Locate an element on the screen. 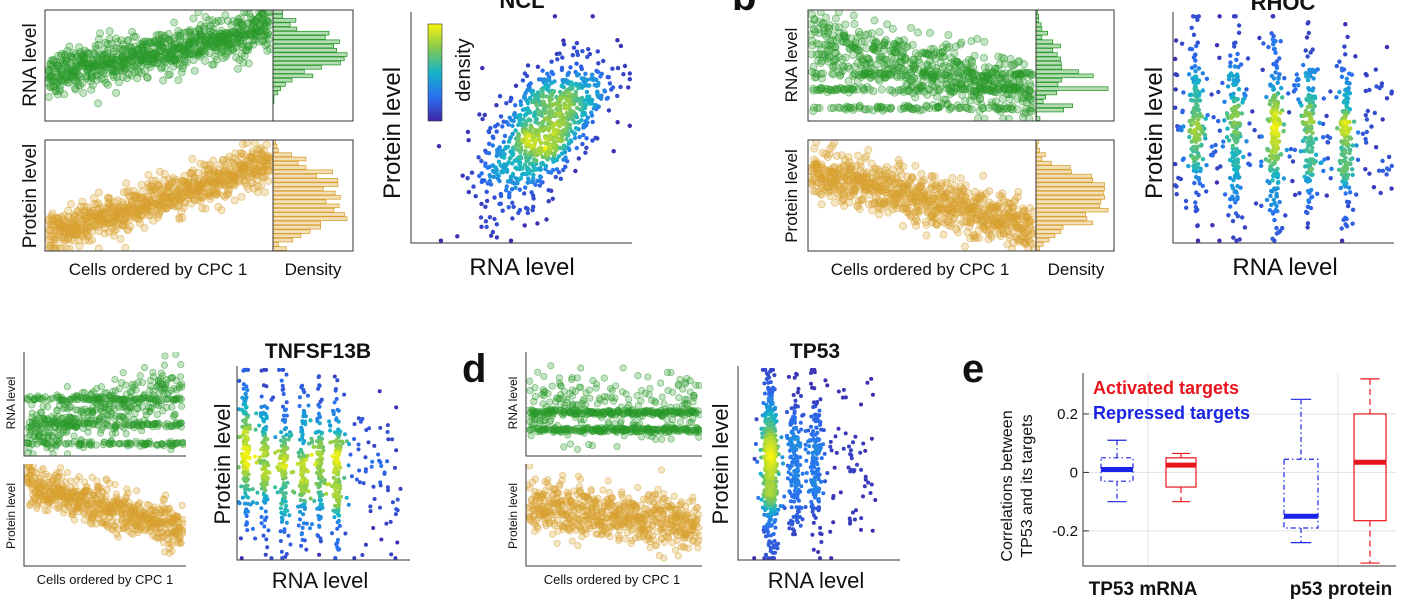  panel-letter-b: b is located at coordinates (744, 9).